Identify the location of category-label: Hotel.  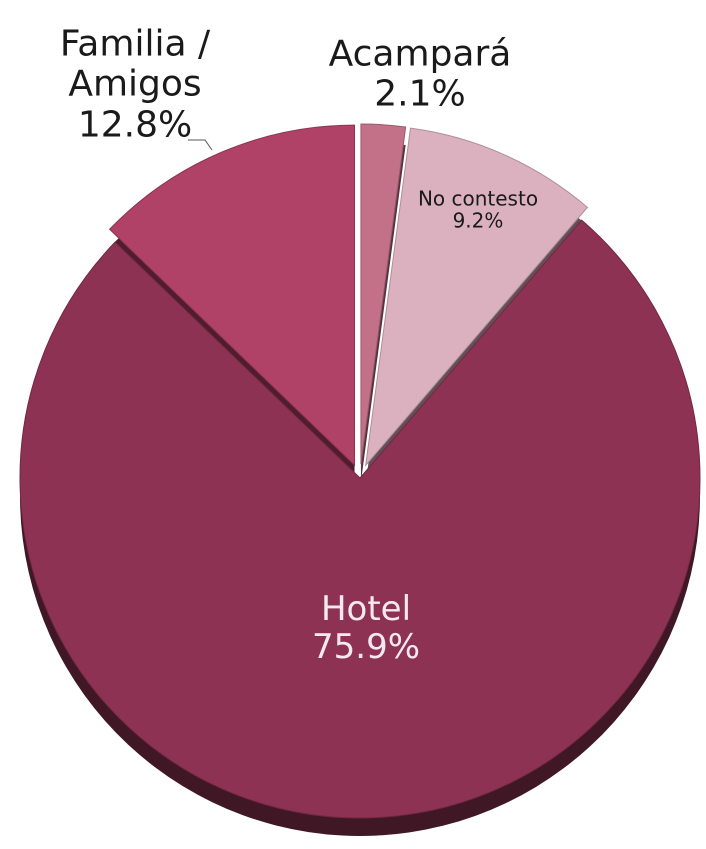
(366, 608).